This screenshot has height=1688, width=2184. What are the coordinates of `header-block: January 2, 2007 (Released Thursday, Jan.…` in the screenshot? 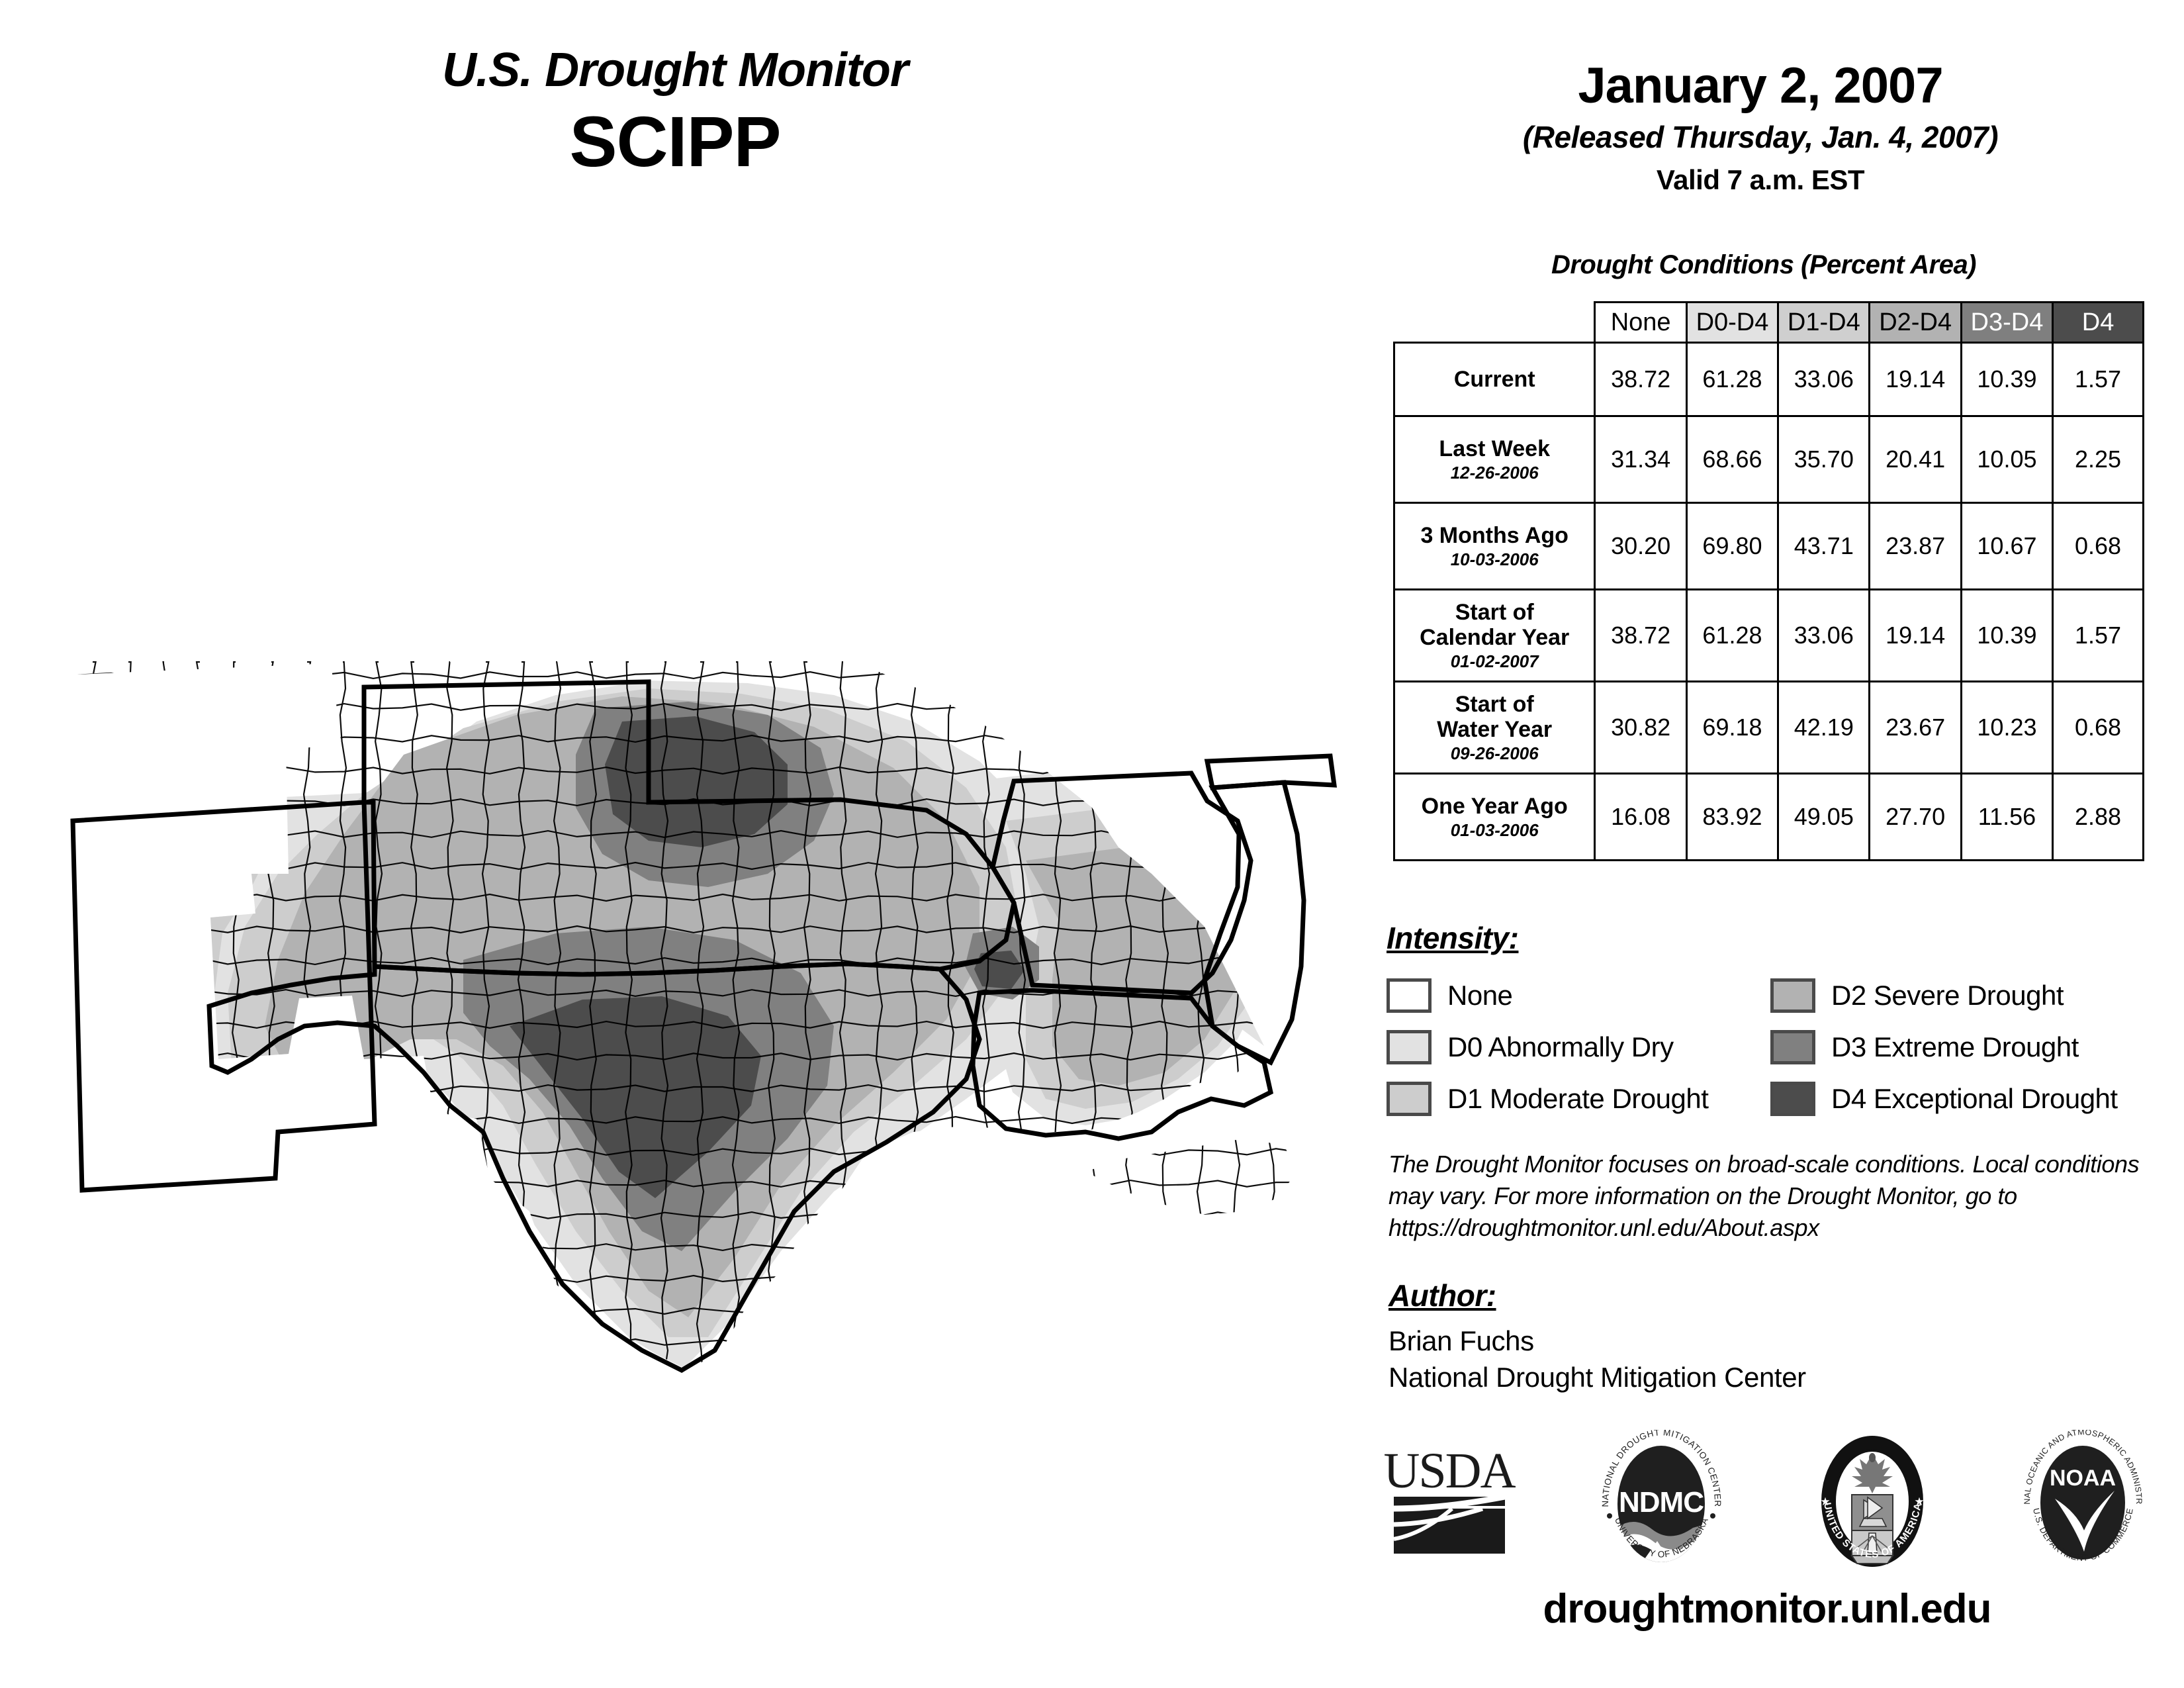 It's located at (1760, 128).